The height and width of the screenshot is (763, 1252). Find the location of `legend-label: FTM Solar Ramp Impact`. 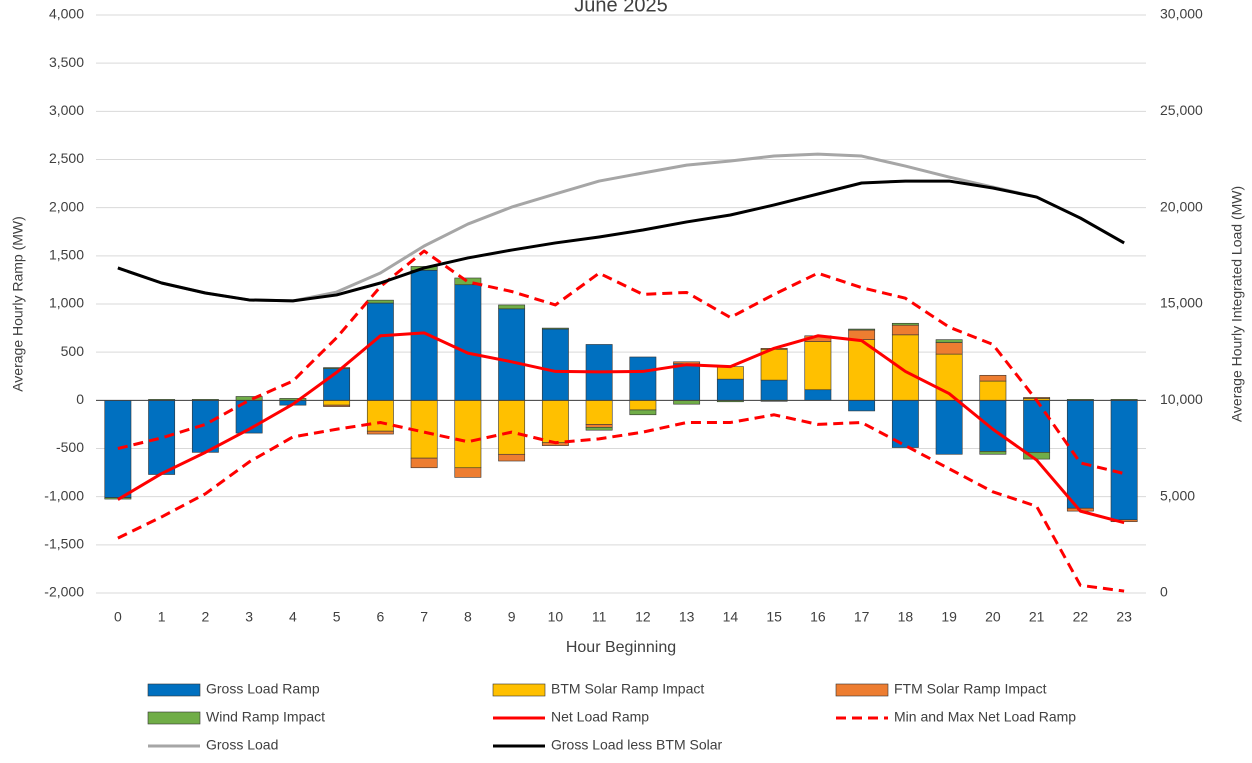

legend-label: FTM Solar Ramp Impact is located at coordinates (970, 689).